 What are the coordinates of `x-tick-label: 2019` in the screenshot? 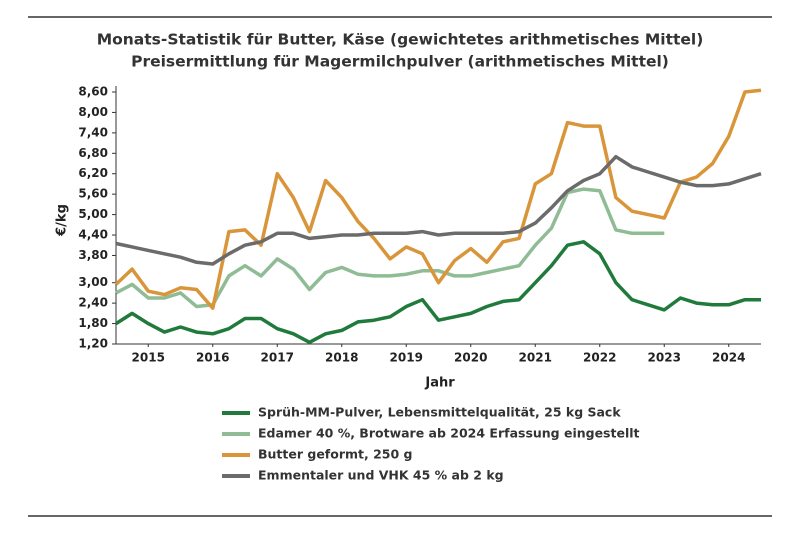 It's located at (406, 358).